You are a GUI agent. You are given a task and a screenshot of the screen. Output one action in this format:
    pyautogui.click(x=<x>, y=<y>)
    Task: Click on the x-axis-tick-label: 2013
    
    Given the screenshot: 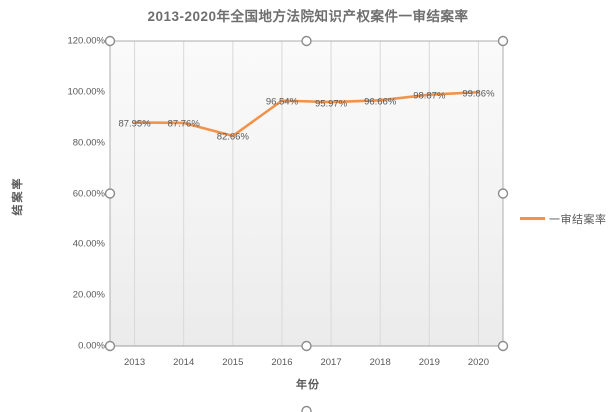 What is the action you would take?
    pyautogui.click(x=134, y=362)
    